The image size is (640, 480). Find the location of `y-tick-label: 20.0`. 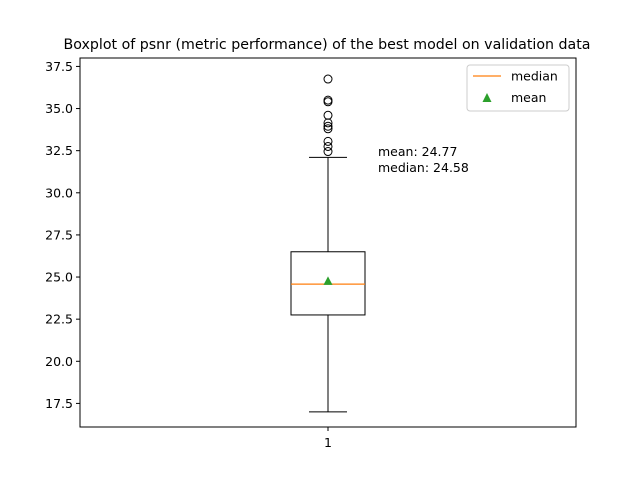

y-tick-label: 20.0 is located at coordinates (59, 361).